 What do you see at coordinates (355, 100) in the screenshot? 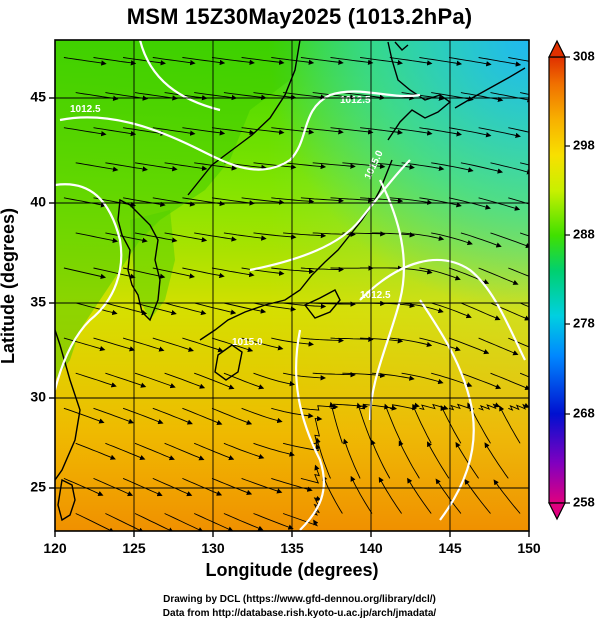
I see `isobar-label: 1012.5` at bounding box center [355, 100].